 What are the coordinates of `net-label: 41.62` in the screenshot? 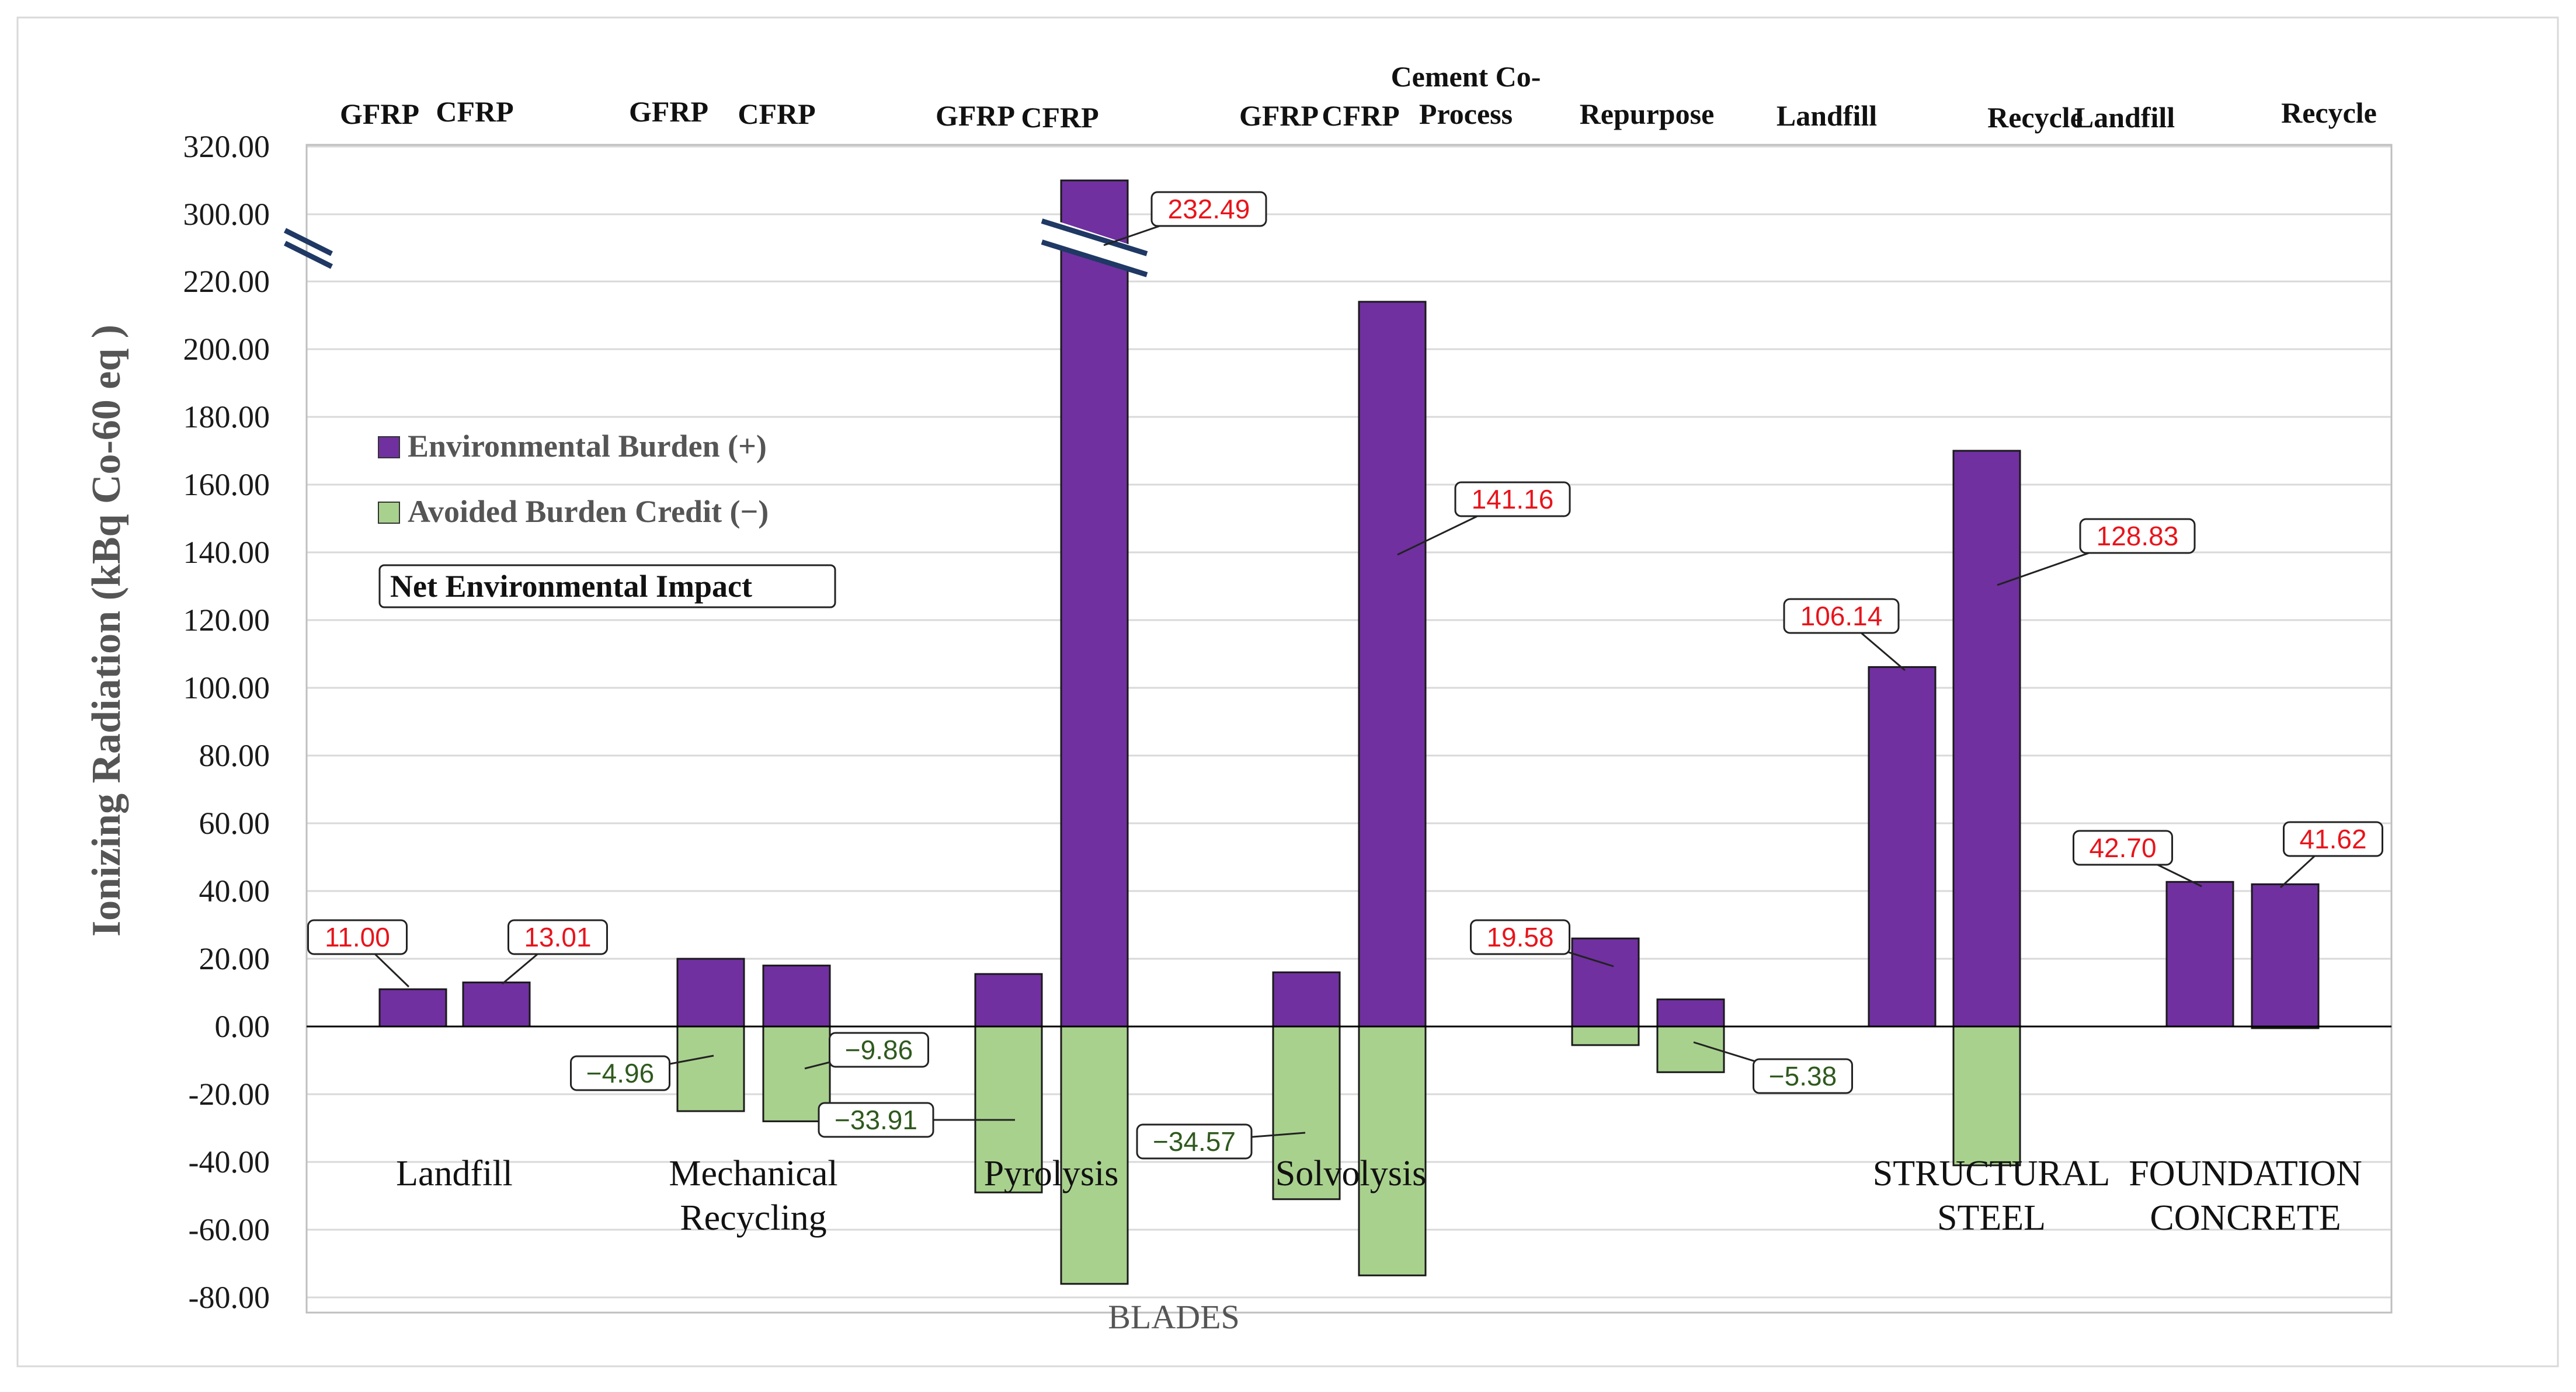 It's located at (2333, 839).